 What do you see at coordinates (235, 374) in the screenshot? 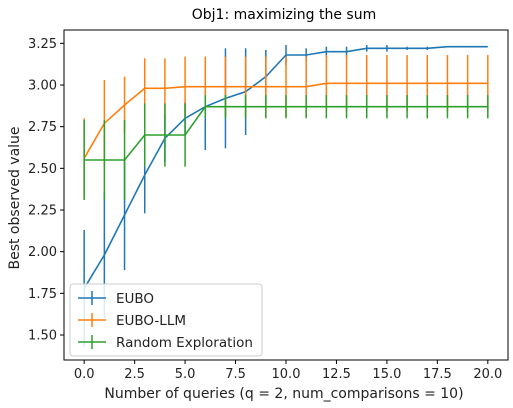
I see `x-tick-label: 7.5` at bounding box center [235, 374].